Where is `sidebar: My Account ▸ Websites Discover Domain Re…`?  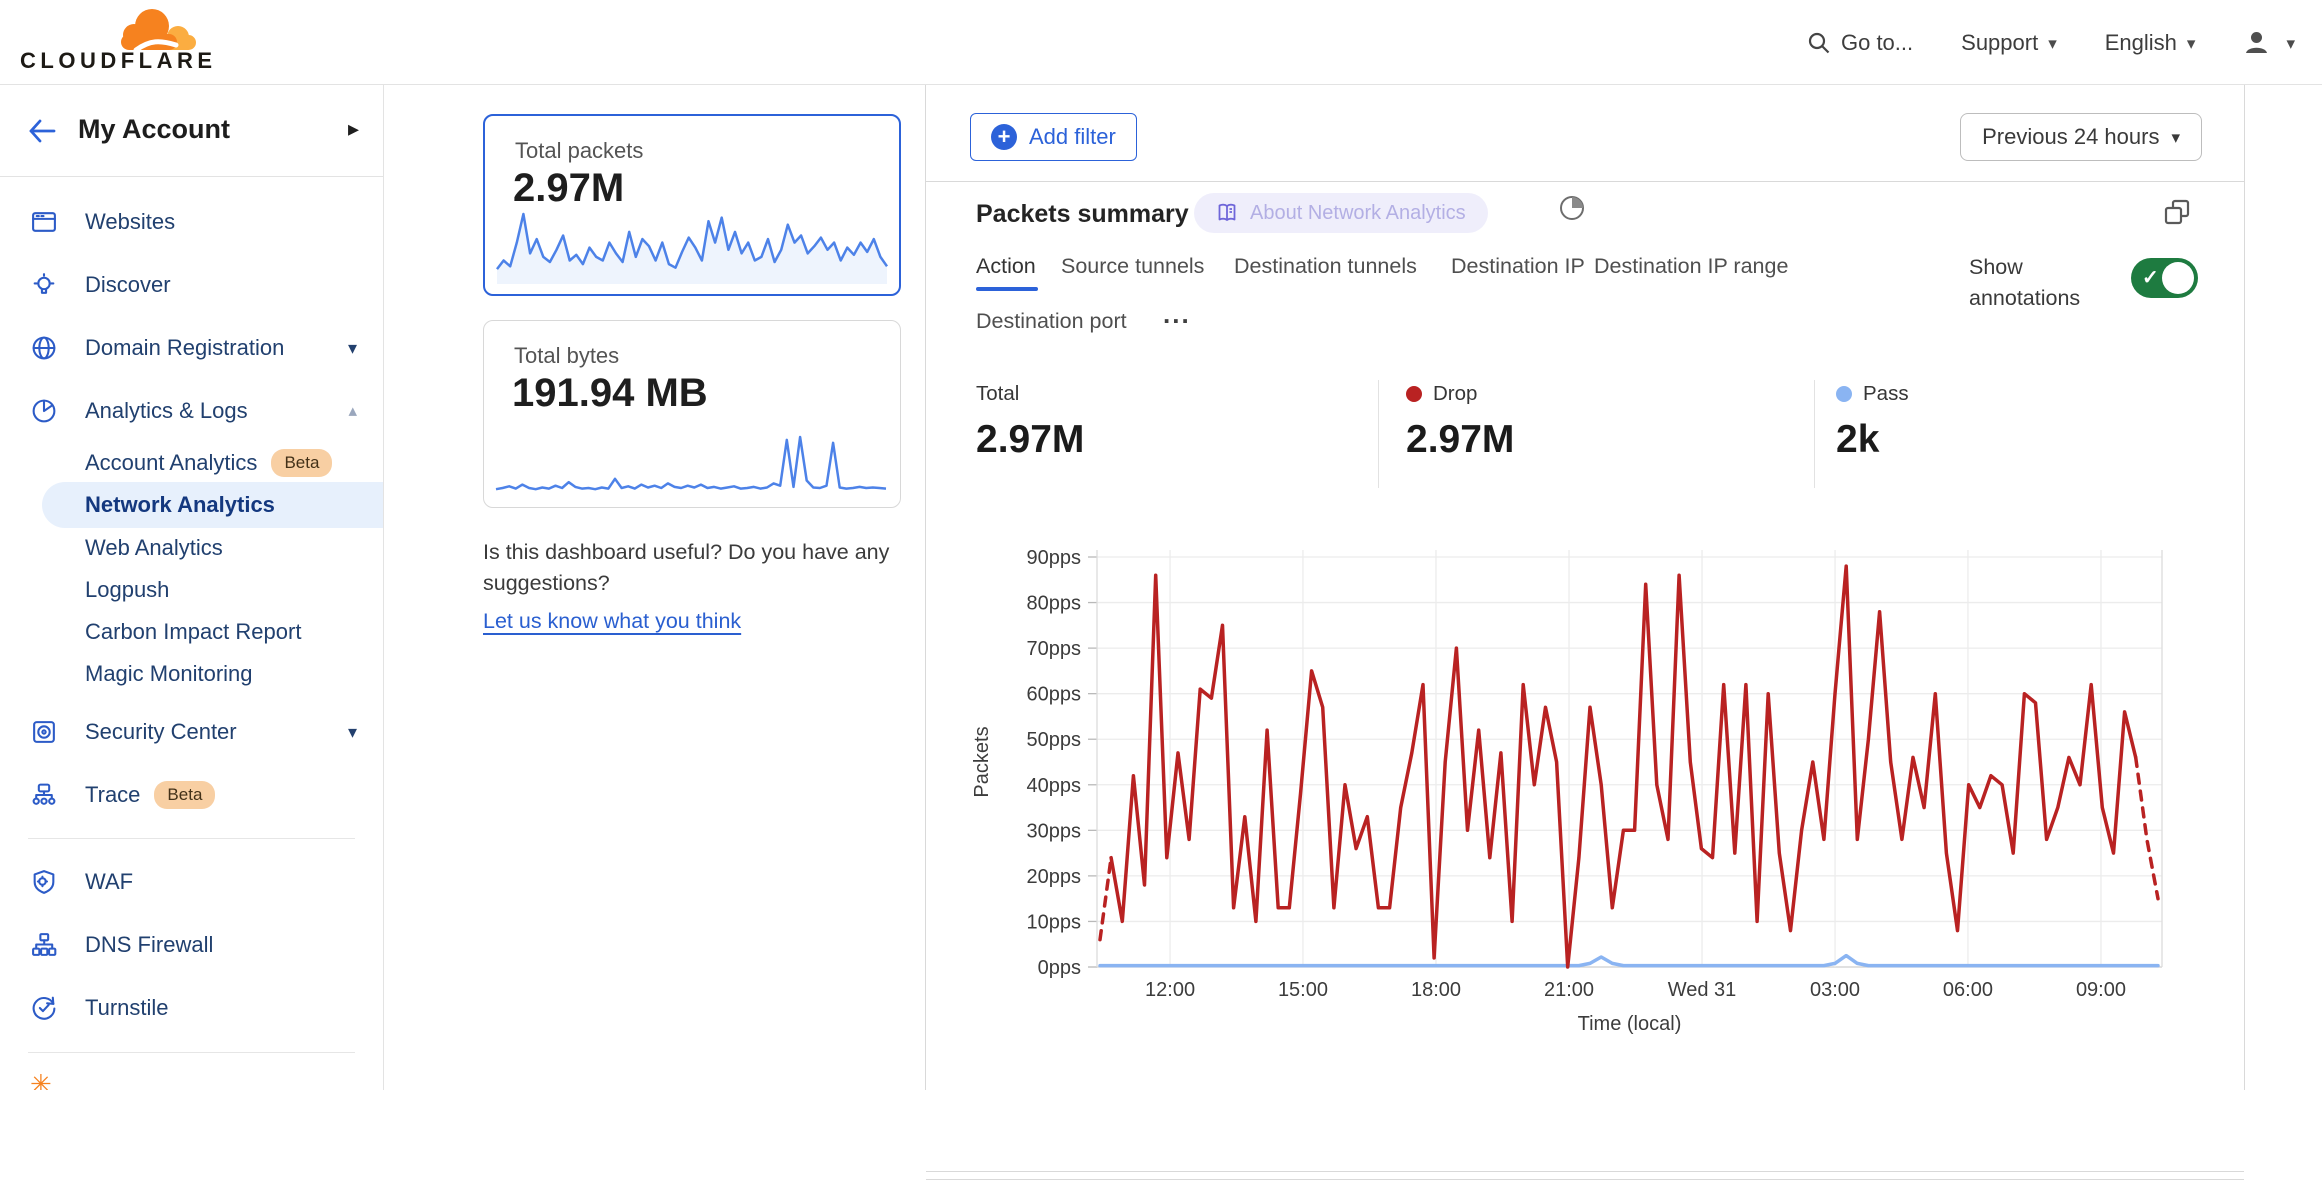 sidebar: My Account ▸ Websites Discover Domain Re… is located at coordinates (192, 587).